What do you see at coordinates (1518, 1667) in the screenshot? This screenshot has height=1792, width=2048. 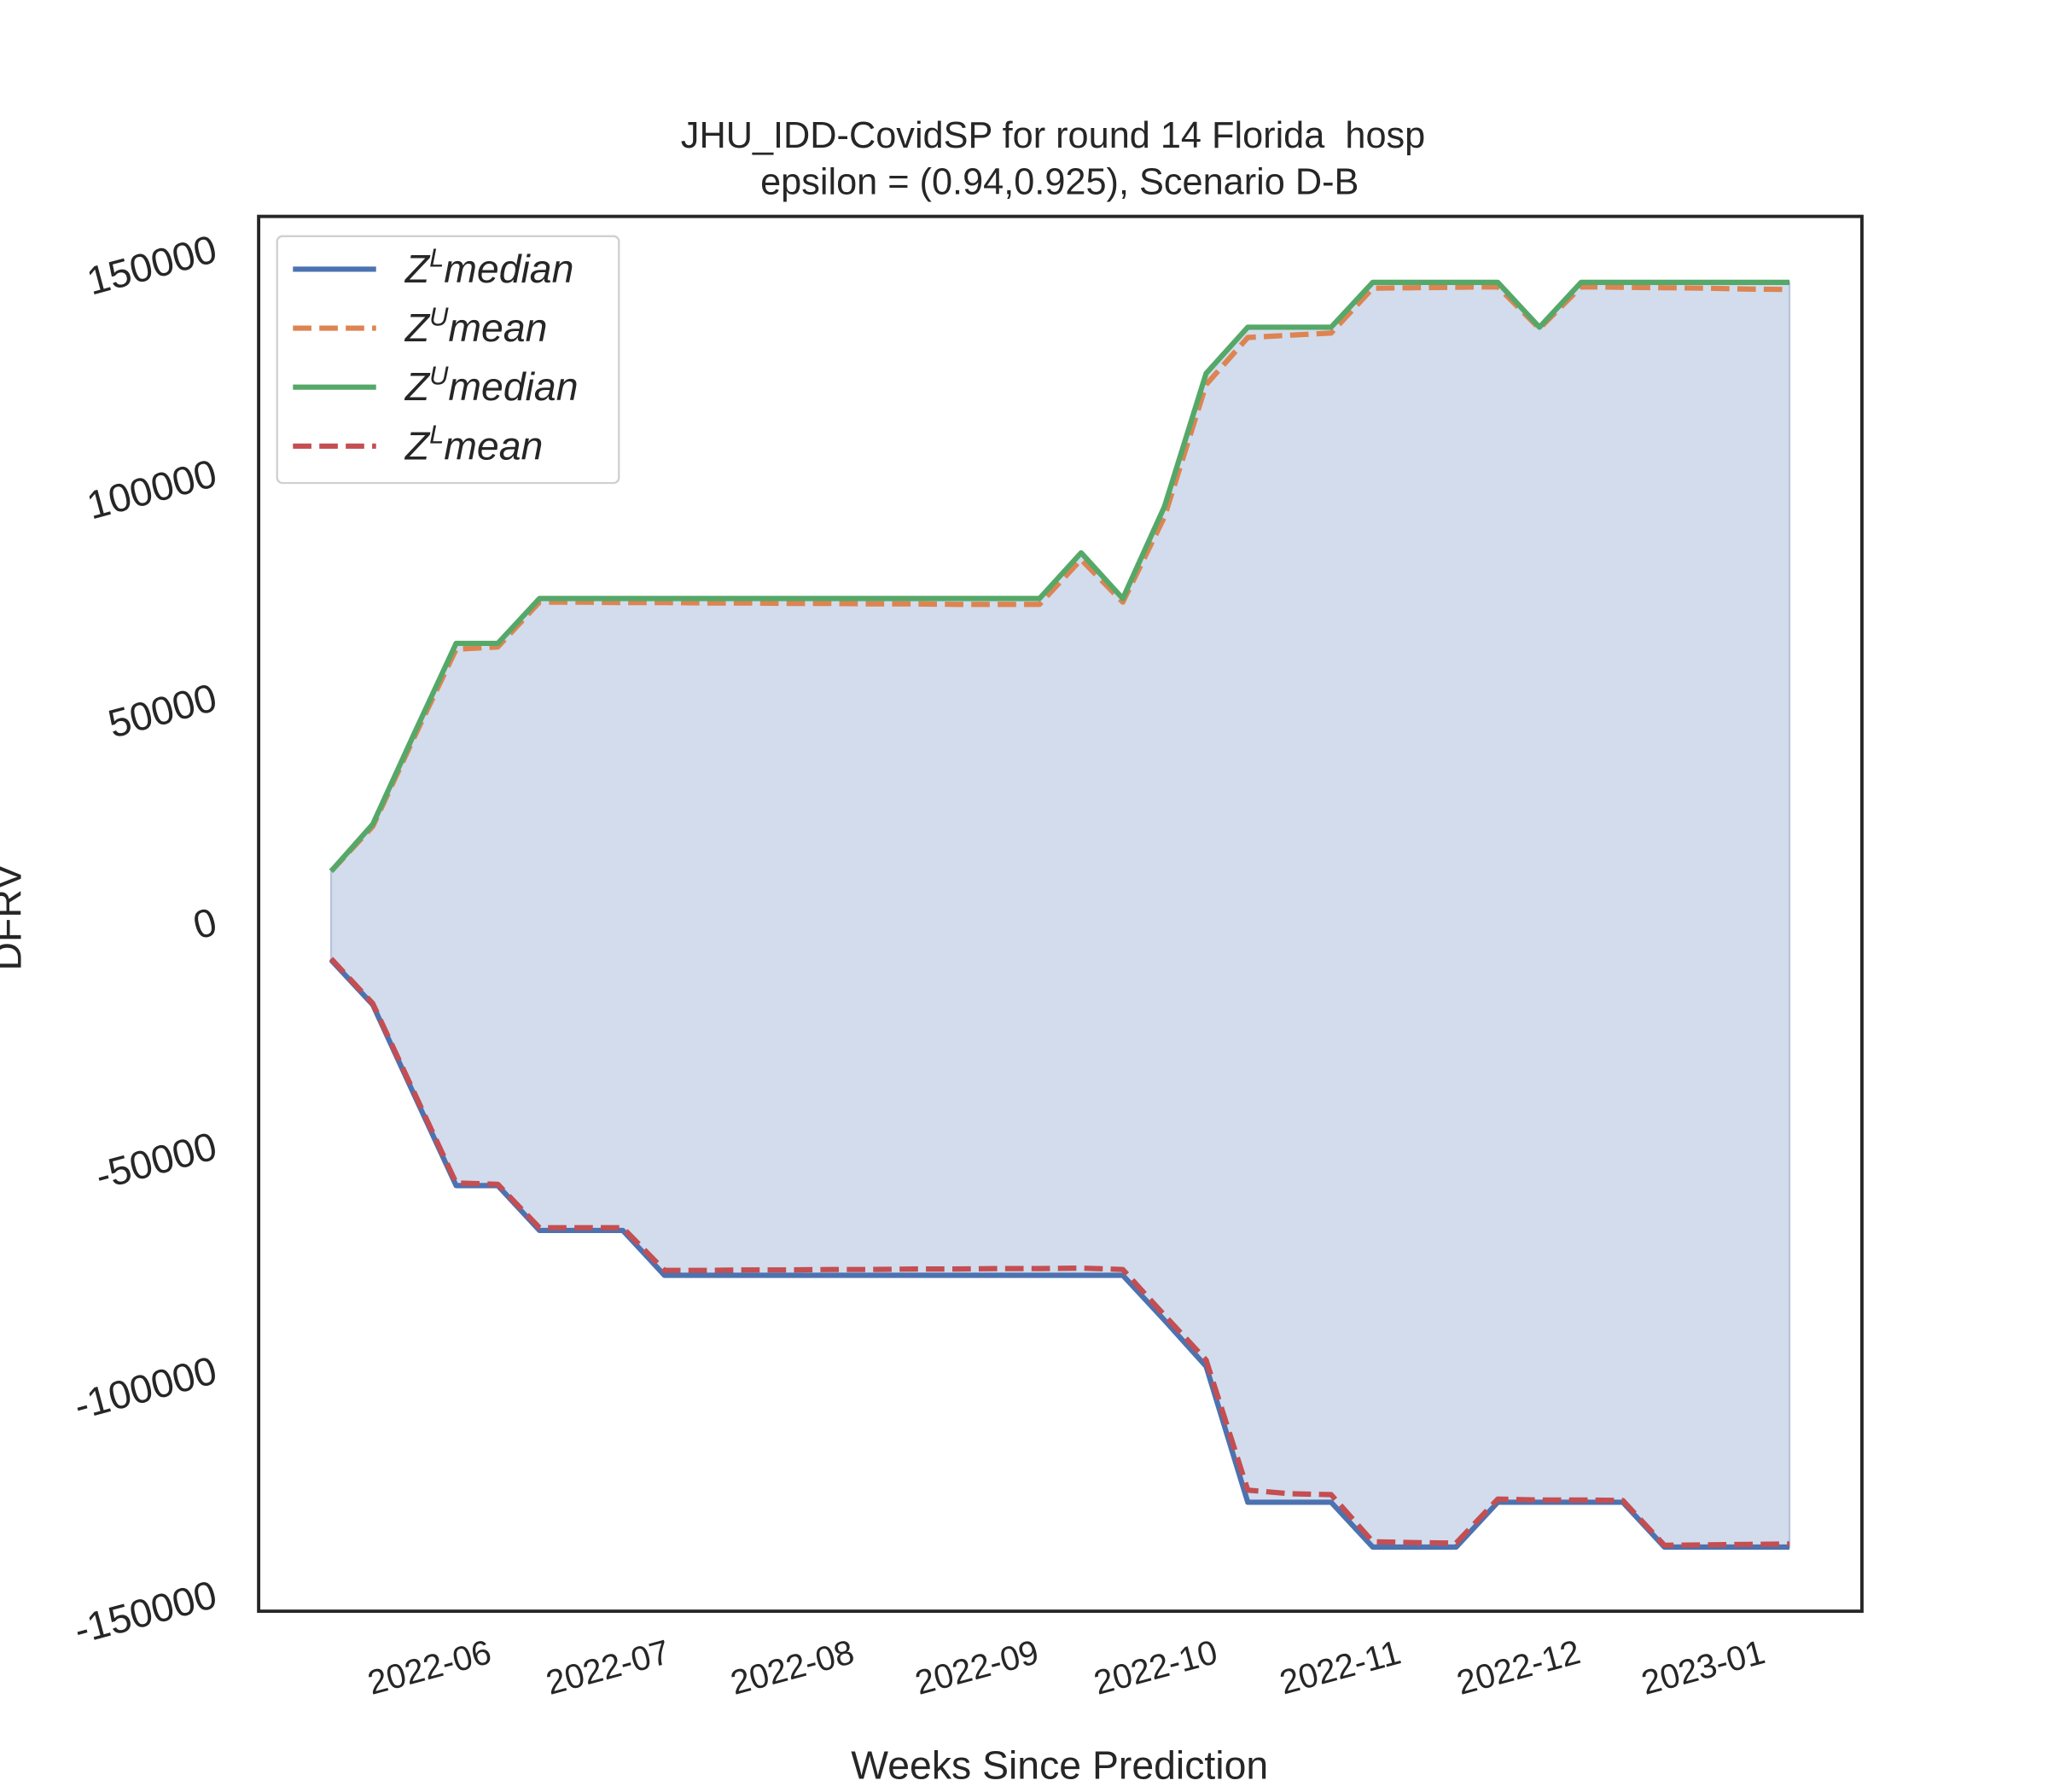 I see `x-tick-label: 2022-12` at bounding box center [1518, 1667].